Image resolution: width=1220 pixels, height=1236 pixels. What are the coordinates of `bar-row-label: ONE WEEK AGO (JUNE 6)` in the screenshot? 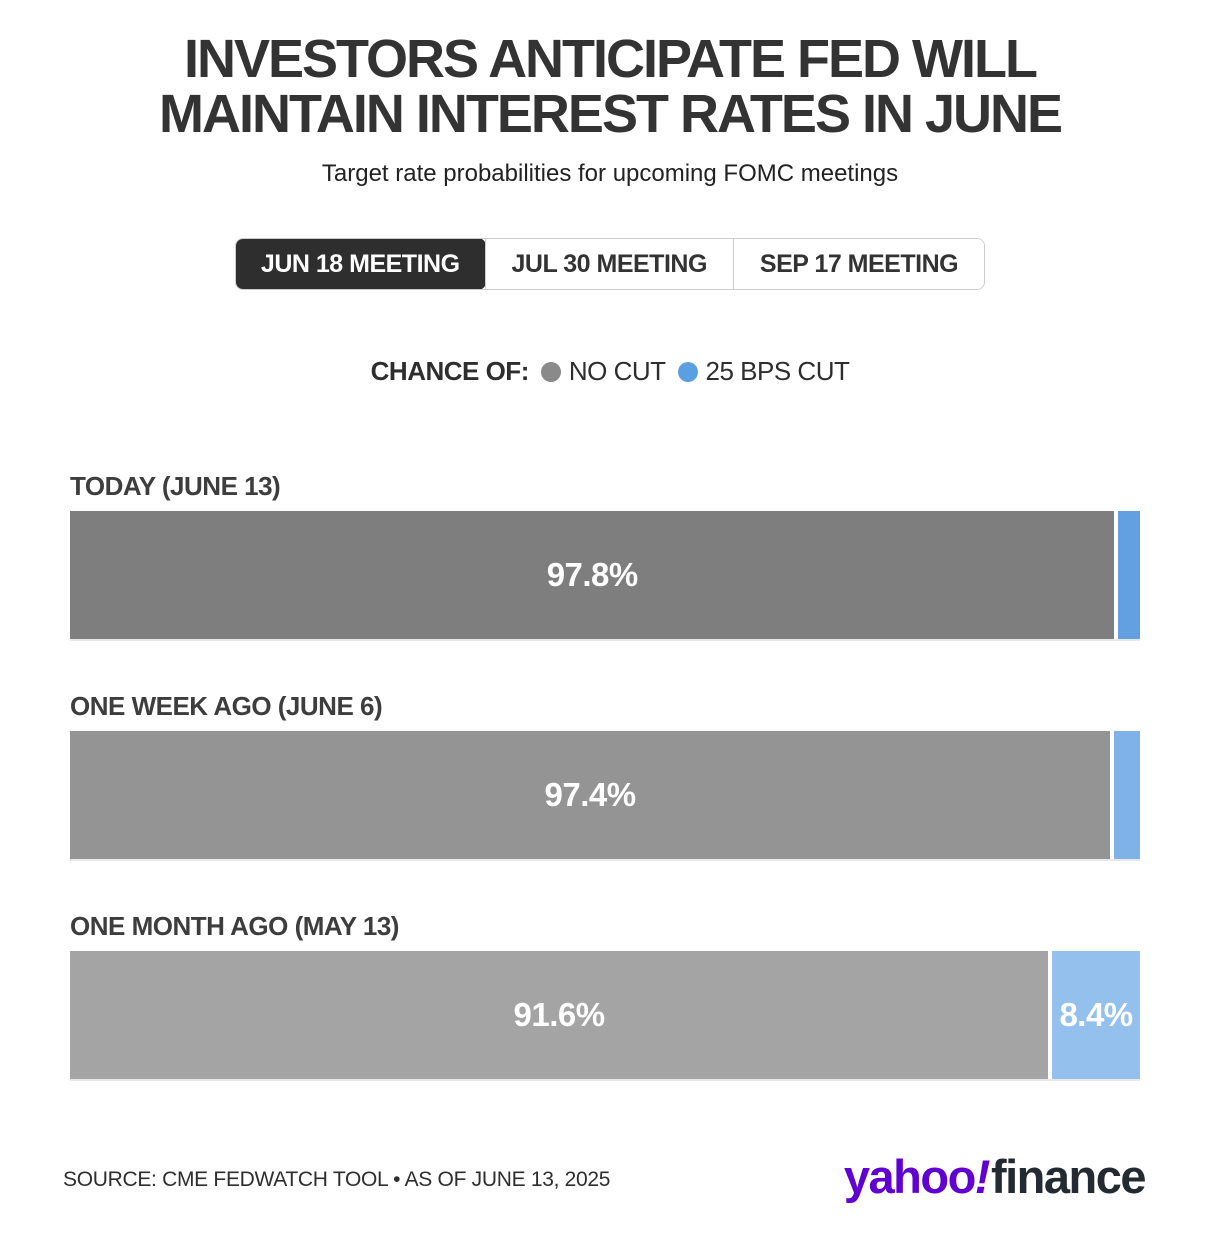 It's located at (226, 706).